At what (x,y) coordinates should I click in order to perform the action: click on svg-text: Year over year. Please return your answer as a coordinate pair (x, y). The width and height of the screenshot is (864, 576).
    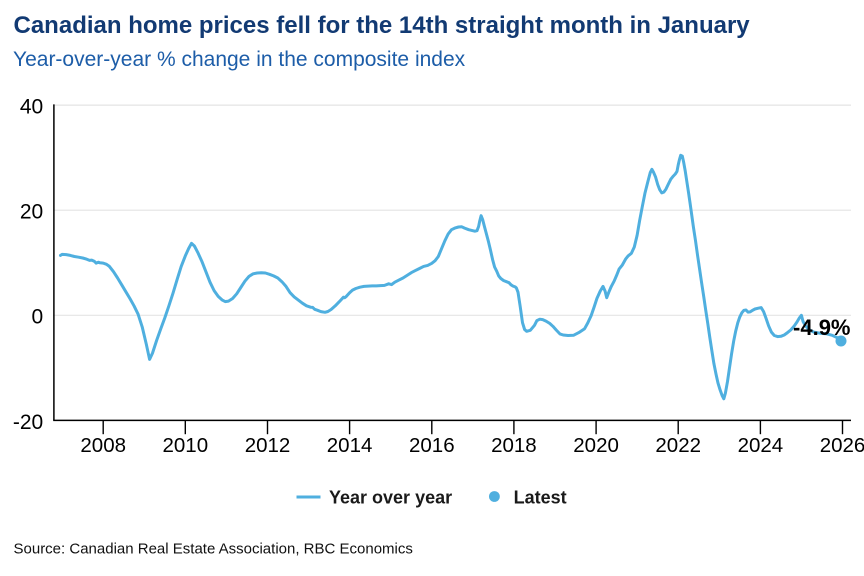
    Looking at the image, I should click on (390, 497).